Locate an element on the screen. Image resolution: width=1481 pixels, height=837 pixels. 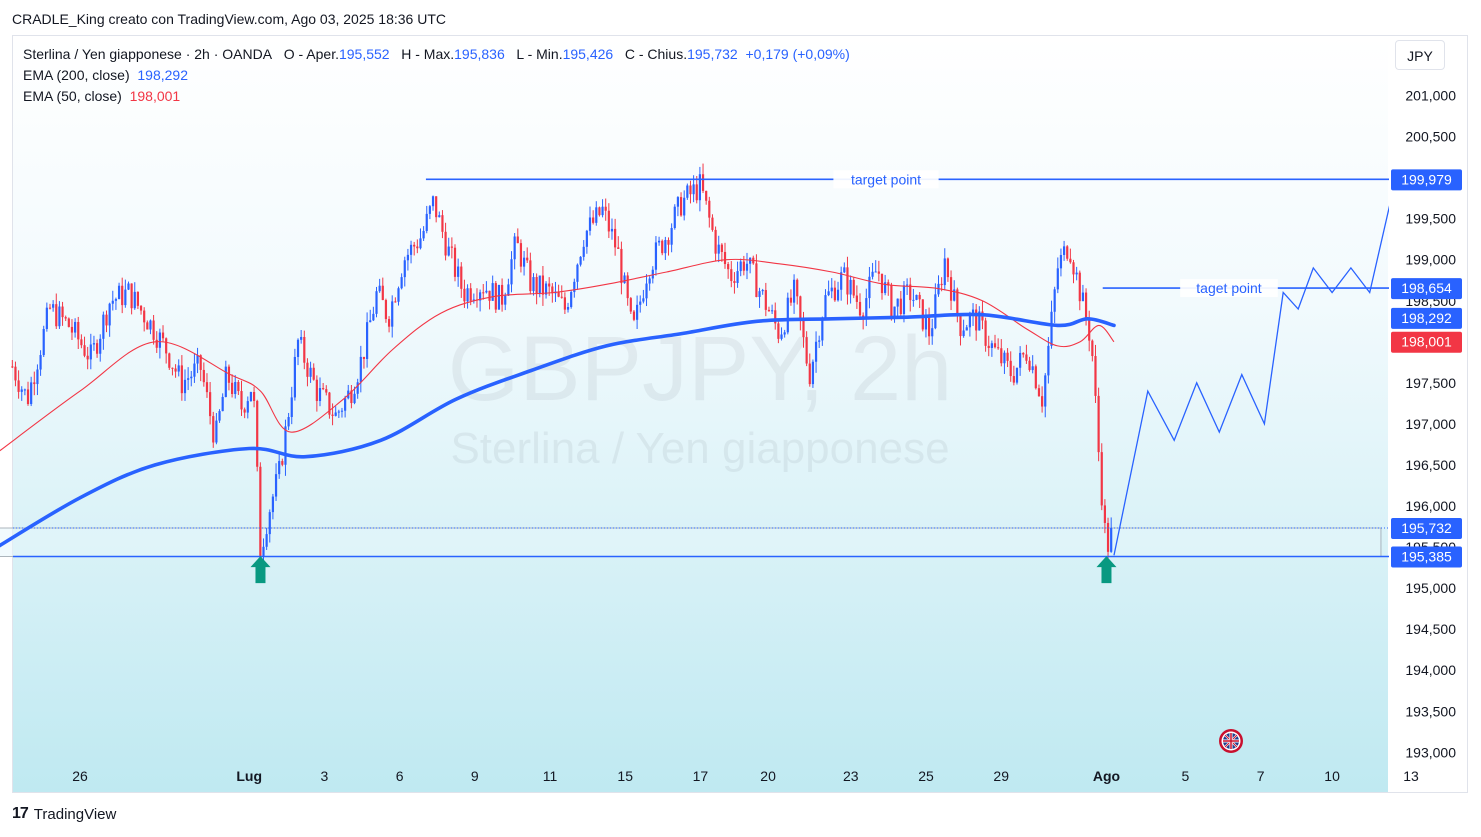
legend-ema200-row: EMA (200, close) 198,292 is located at coordinates (436, 75).